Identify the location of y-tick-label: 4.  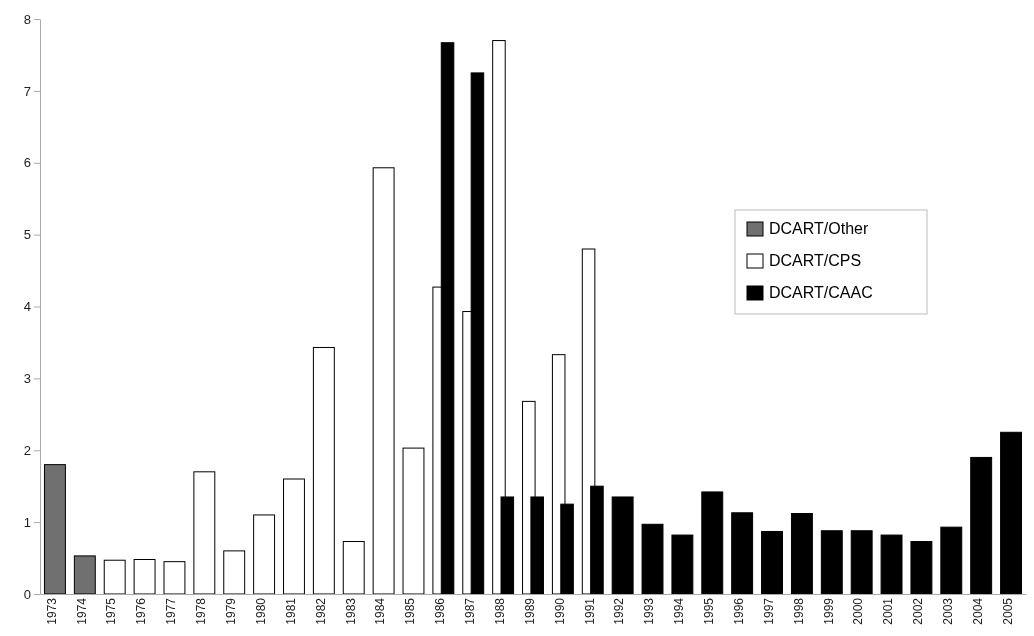
(27, 307).